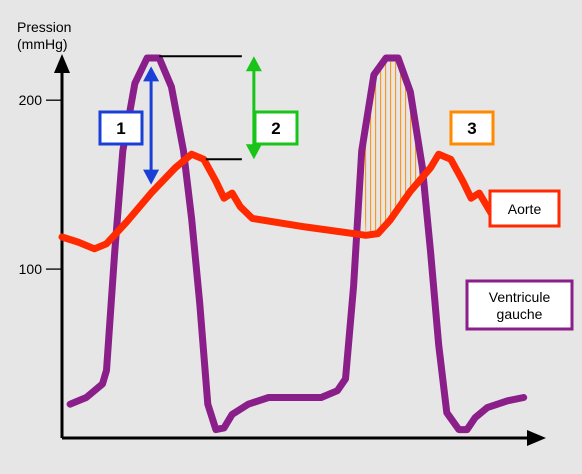  Describe the element at coordinates (62, 63) in the screenshot. I see `y-axis-arrowhead` at that location.